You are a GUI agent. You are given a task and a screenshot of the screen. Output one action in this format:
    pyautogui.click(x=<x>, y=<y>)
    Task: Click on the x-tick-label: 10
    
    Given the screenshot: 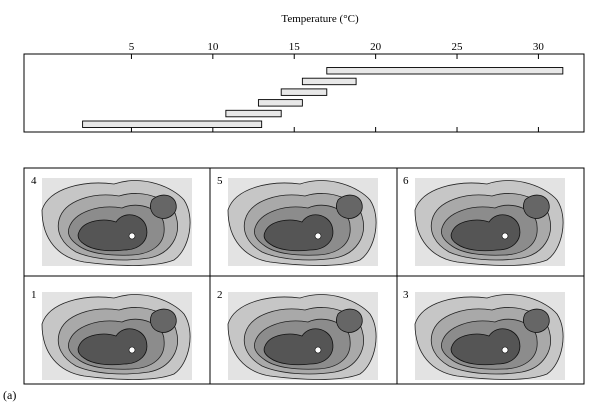 What is the action you would take?
    pyautogui.click(x=213, y=47)
    